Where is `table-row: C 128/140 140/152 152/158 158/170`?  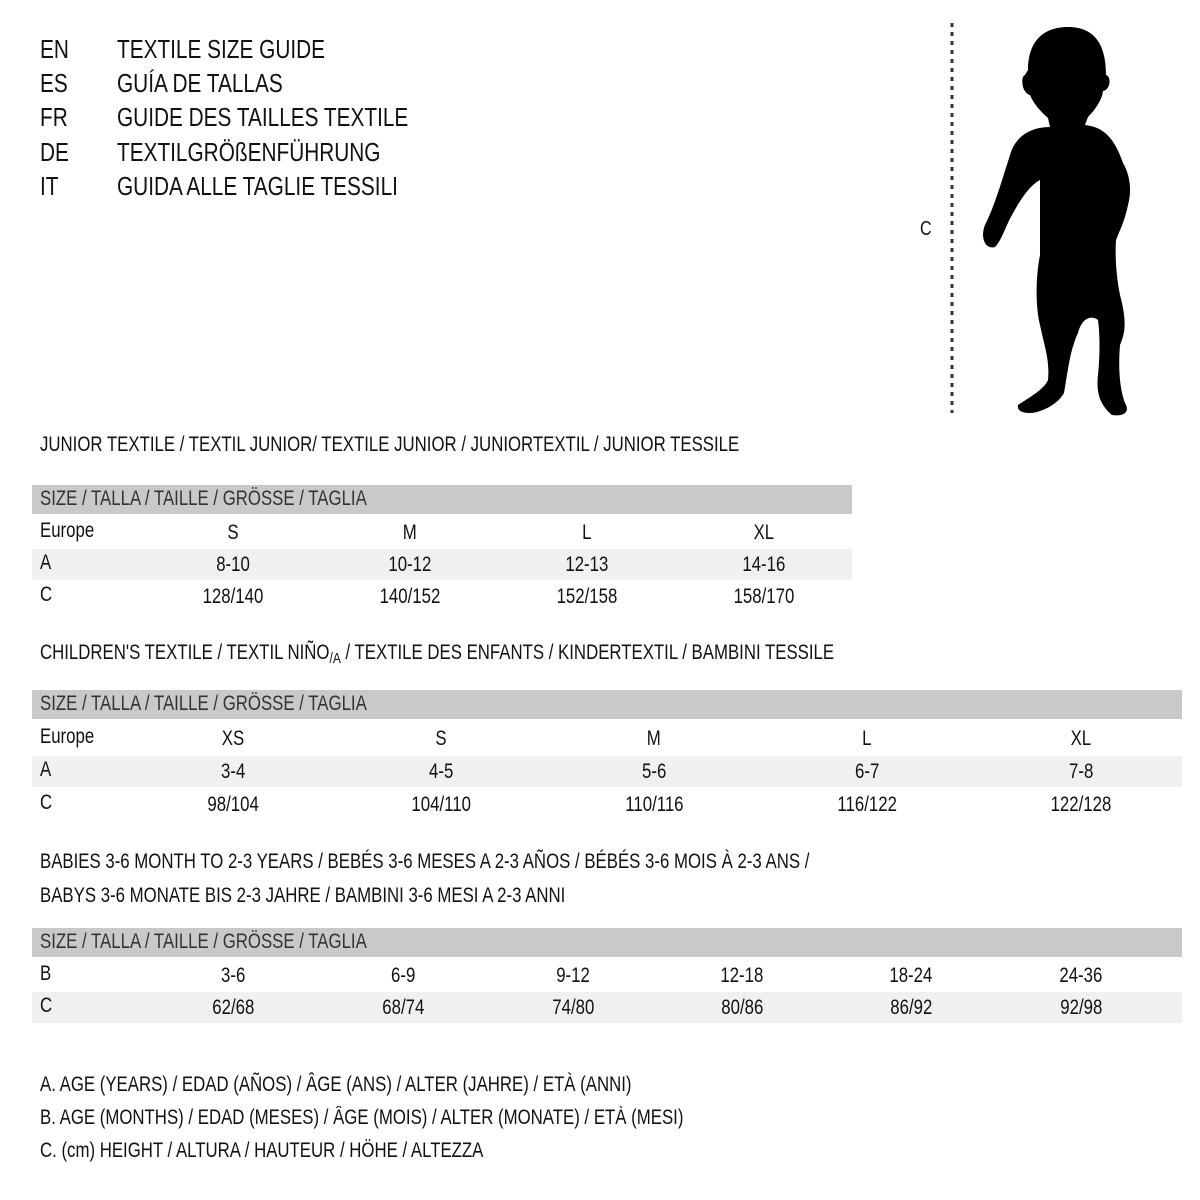 table-row: C 128/140 140/152 152/158 158/170 is located at coordinates (442, 596).